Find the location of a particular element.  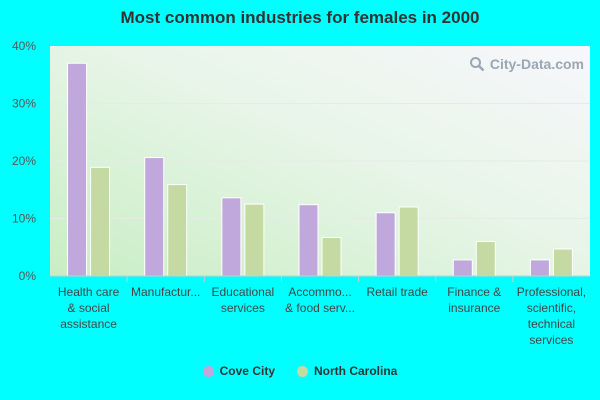

watermark: City-Data.com is located at coordinates (526, 64).